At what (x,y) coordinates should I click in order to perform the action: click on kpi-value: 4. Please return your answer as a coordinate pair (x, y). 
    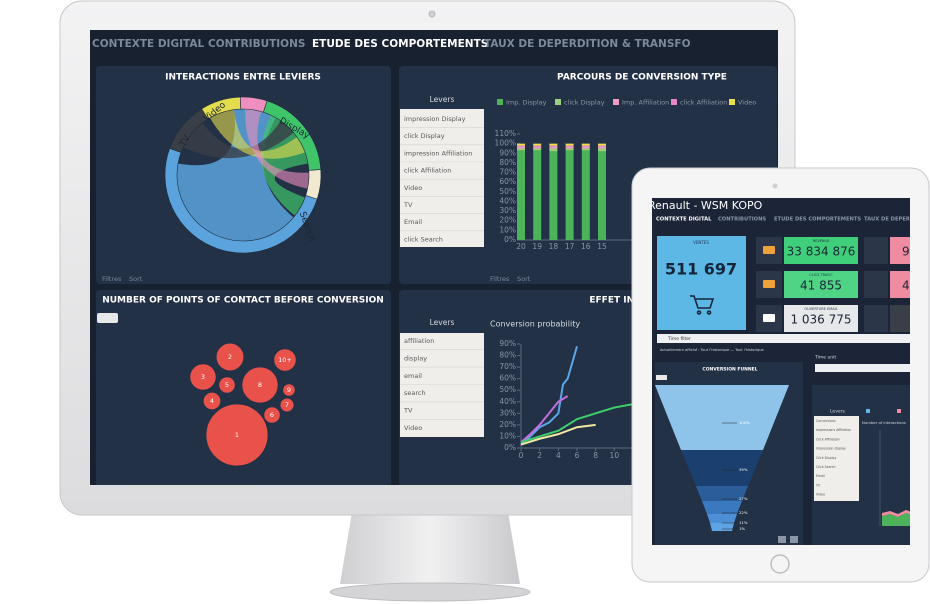
    Looking at the image, I should click on (906, 286).